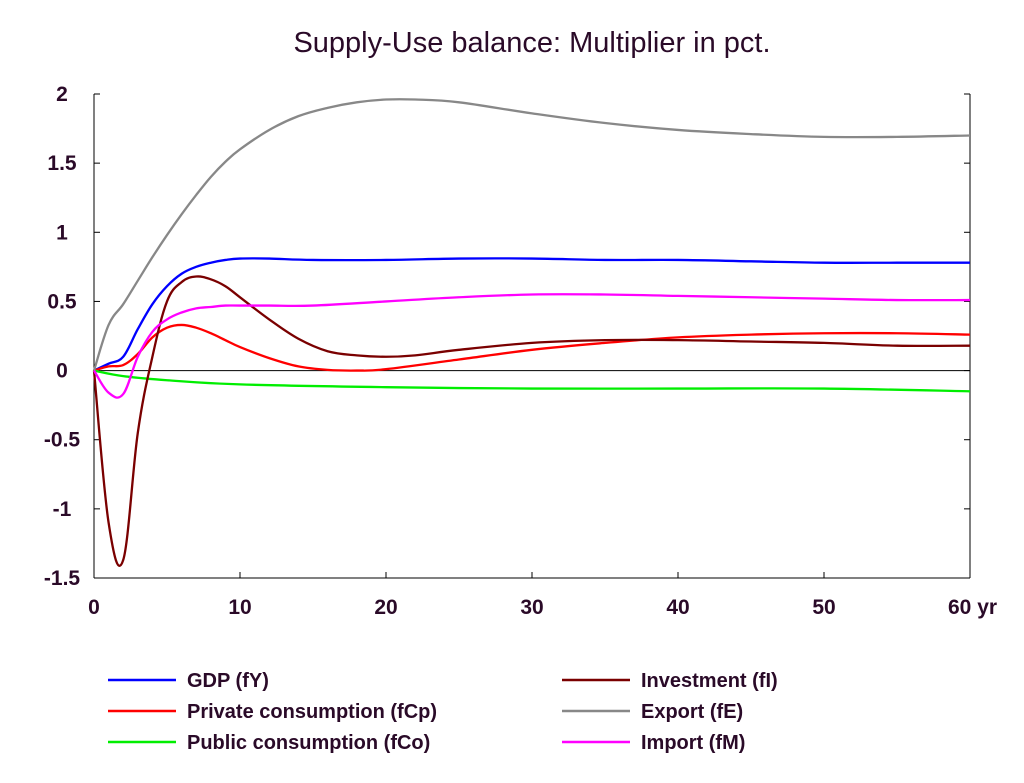  What do you see at coordinates (677, 607) in the screenshot?
I see `x-tick-label: 40` at bounding box center [677, 607].